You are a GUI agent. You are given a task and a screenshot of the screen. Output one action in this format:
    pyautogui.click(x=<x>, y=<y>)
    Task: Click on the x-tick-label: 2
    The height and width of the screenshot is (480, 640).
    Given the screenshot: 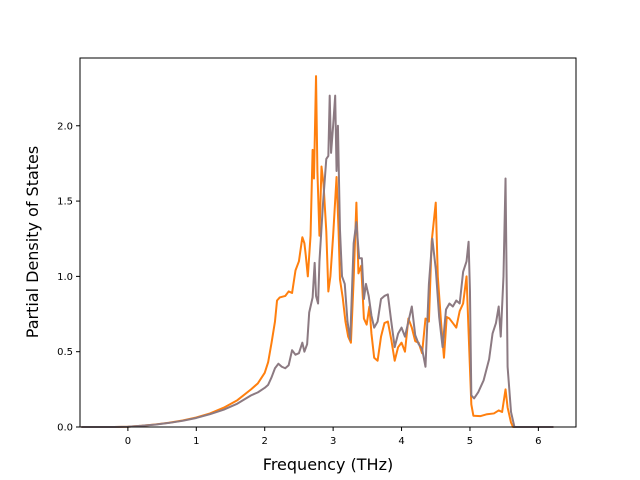 What is the action you would take?
    pyautogui.click(x=265, y=441)
    